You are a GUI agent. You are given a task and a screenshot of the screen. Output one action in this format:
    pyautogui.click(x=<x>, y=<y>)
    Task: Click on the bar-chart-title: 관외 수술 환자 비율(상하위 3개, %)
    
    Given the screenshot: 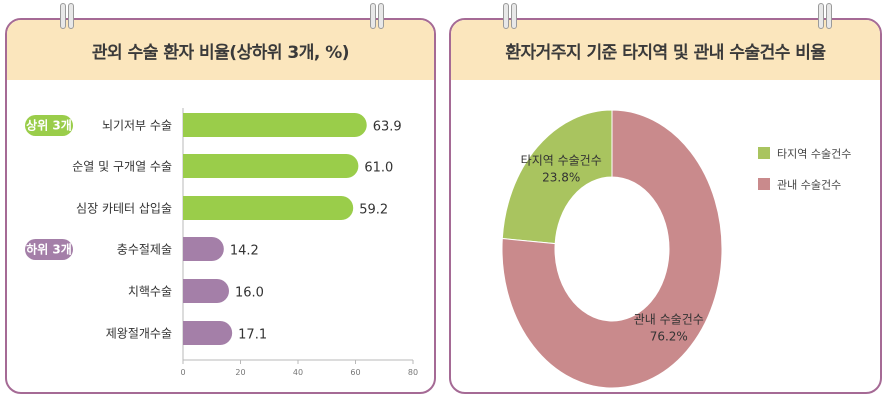 What is the action you would take?
    pyautogui.click(x=220, y=50)
    